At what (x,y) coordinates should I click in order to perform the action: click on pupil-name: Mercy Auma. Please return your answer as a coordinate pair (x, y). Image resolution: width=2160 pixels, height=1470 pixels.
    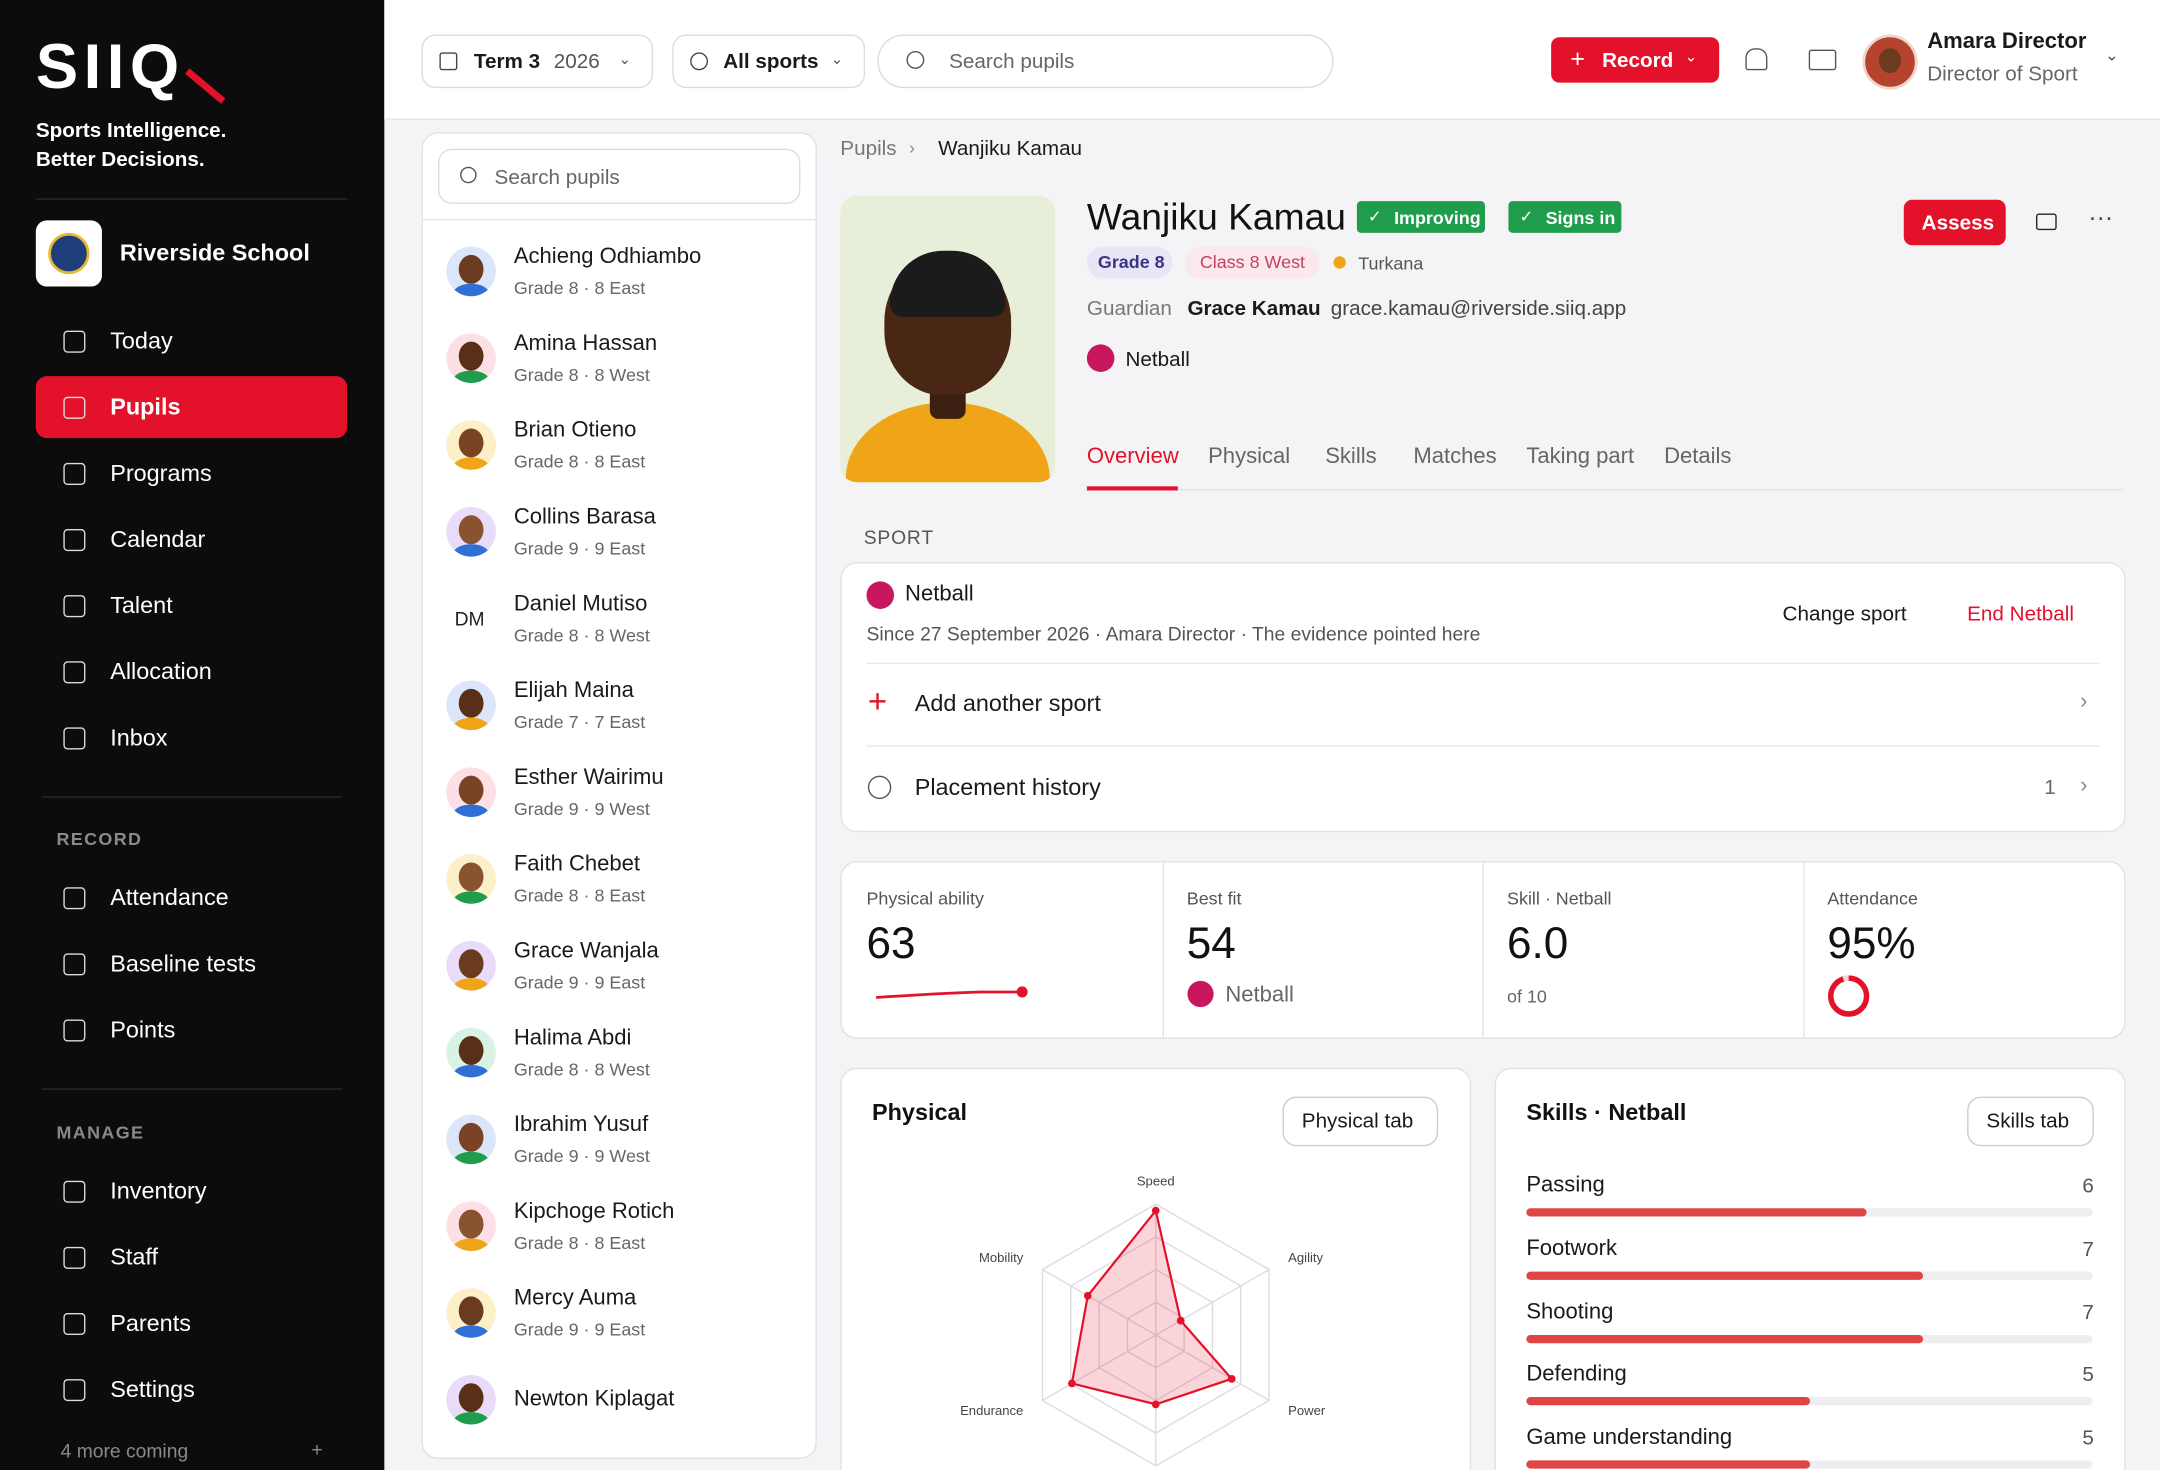
    Looking at the image, I should click on (575, 1298).